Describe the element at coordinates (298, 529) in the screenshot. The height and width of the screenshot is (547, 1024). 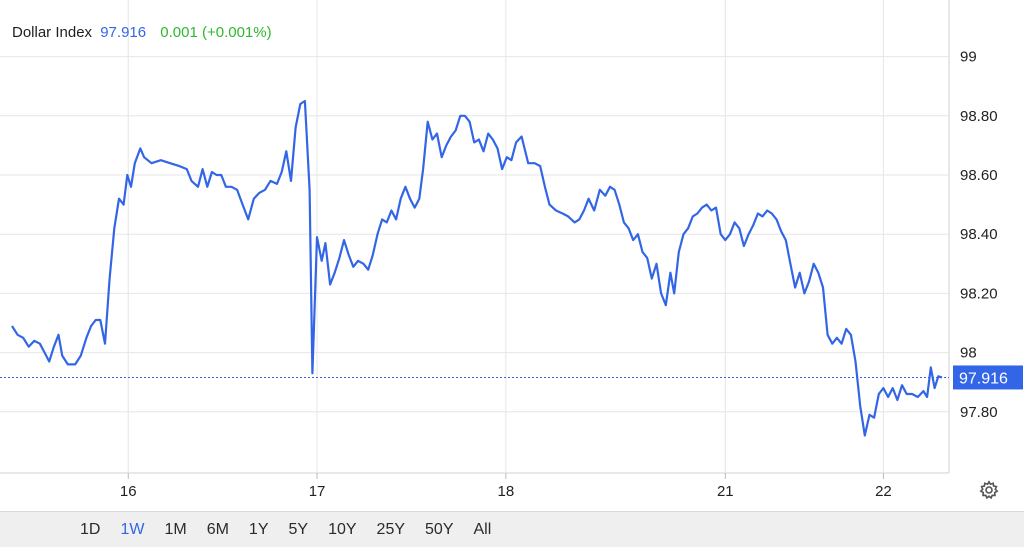
I see `range-tab-5y: 5Y` at that location.